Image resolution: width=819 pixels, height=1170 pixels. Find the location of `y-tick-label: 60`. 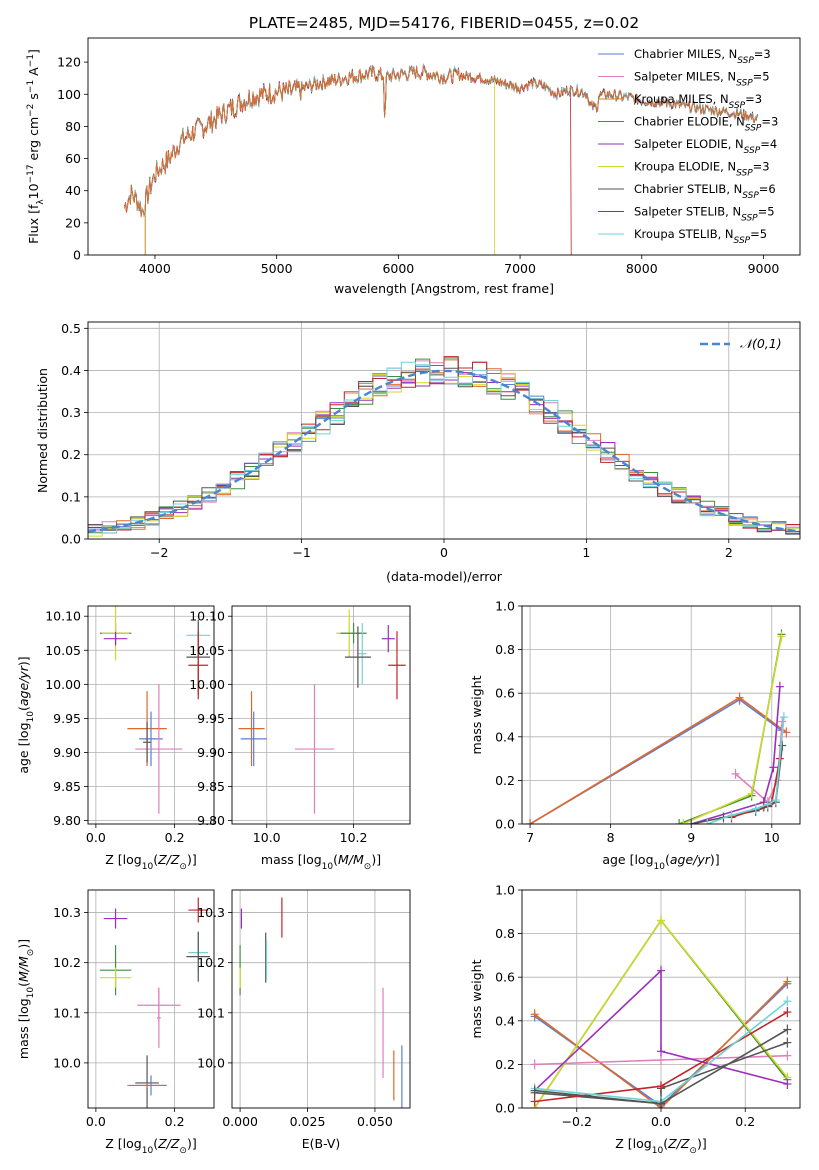

y-tick-label: 60 is located at coordinates (73, 158).